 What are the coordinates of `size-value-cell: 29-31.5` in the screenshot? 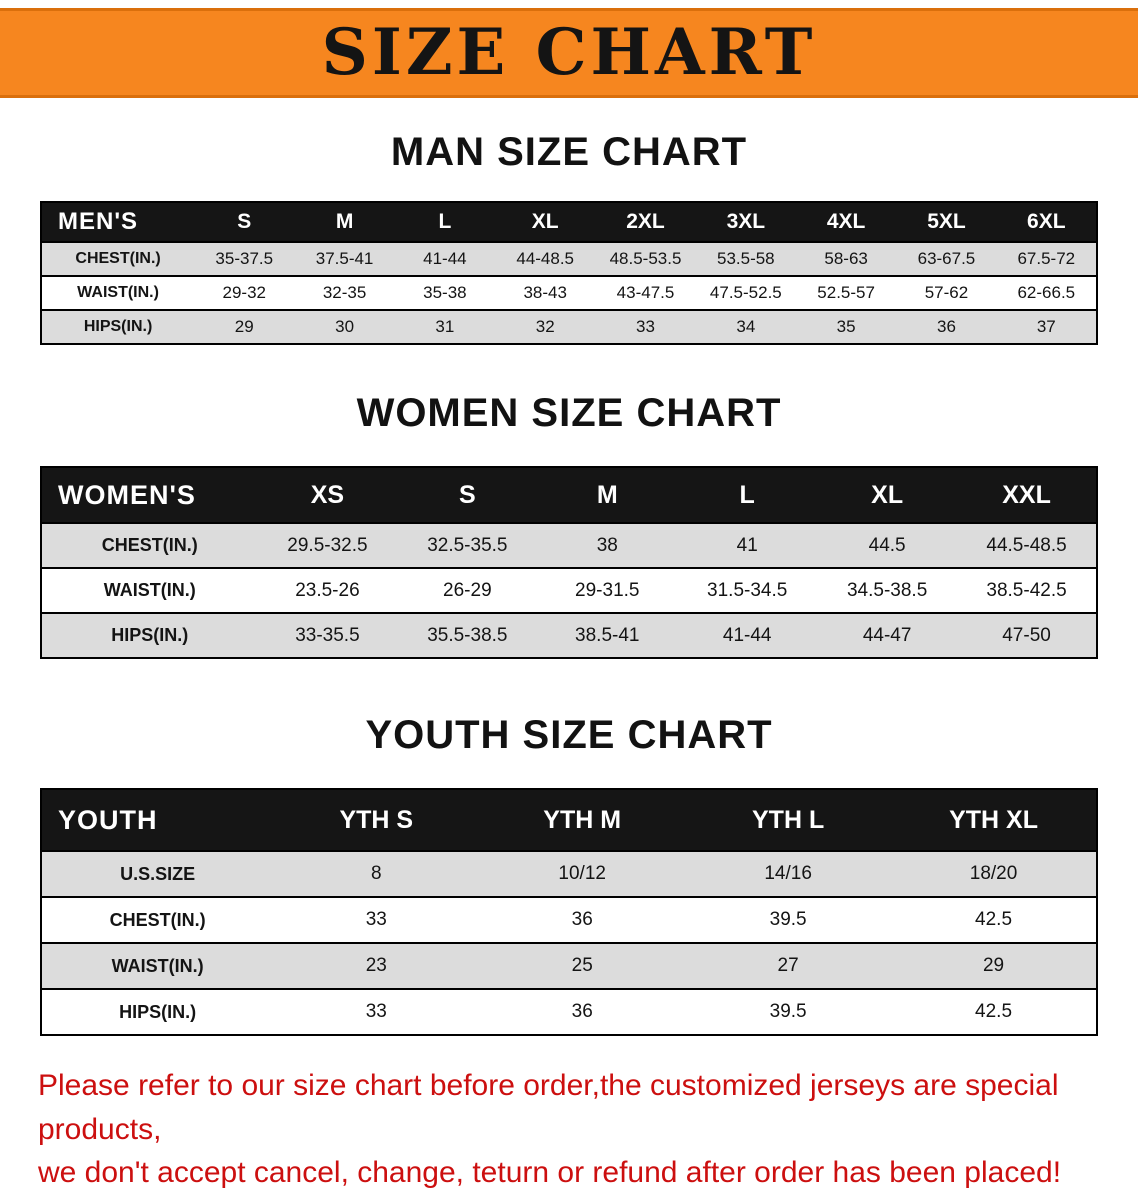 It's located at (607, 590).